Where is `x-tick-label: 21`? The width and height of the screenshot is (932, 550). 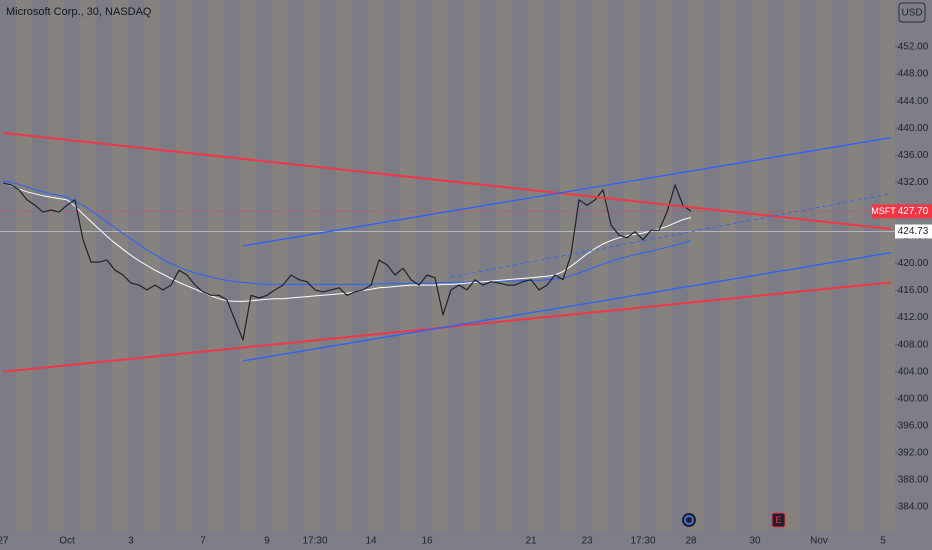
x-tick-label: 21 is located at coordinates (531, 541).